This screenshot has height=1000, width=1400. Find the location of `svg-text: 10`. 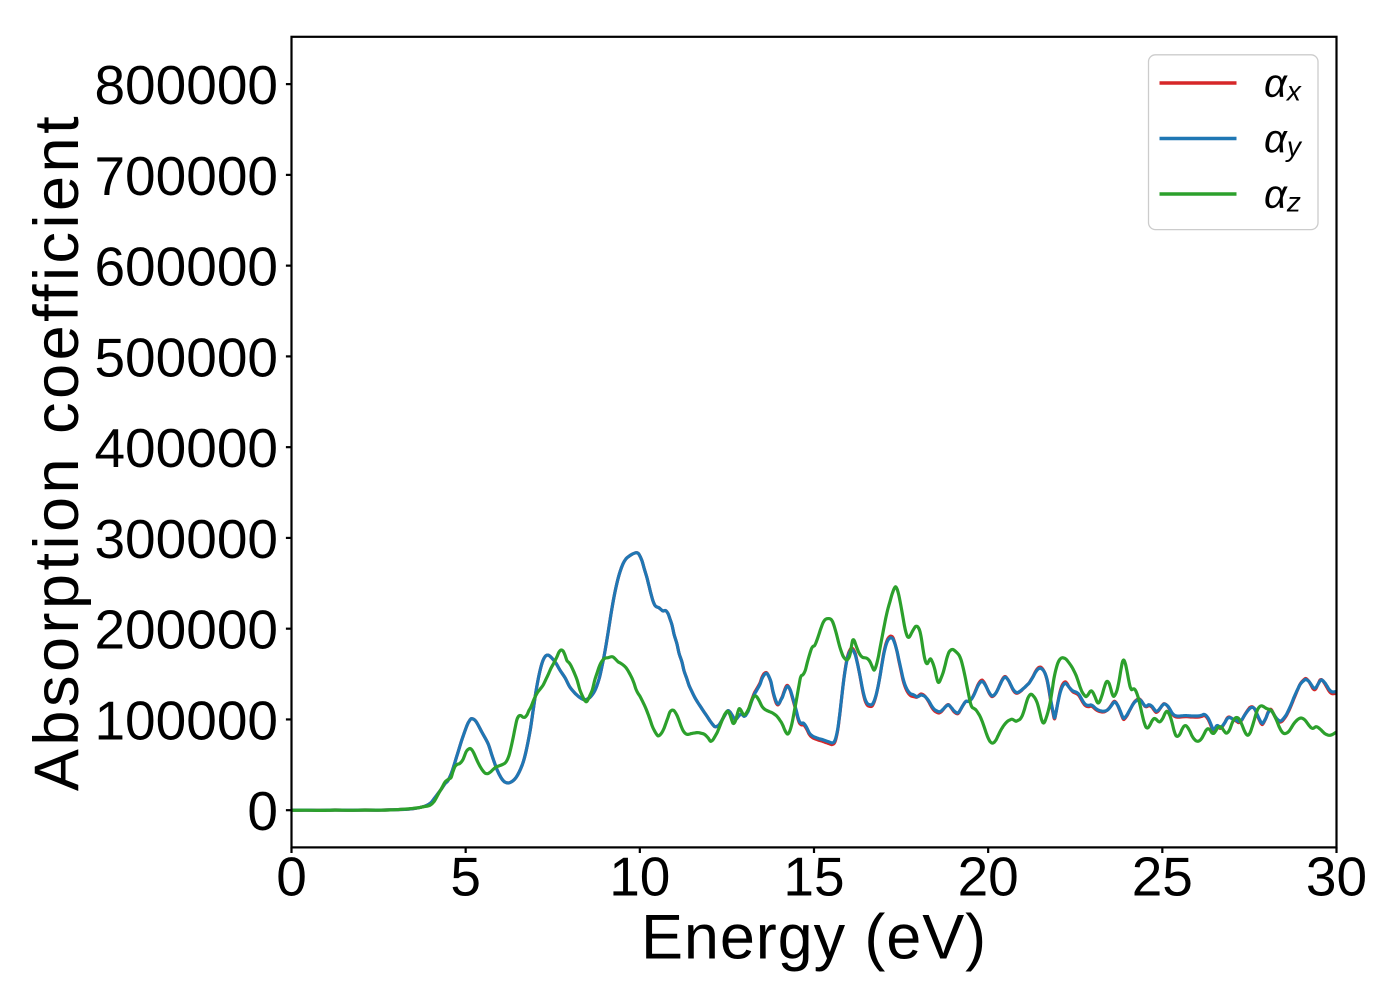

svg-text: 10 is located at coordinates (639, 877).